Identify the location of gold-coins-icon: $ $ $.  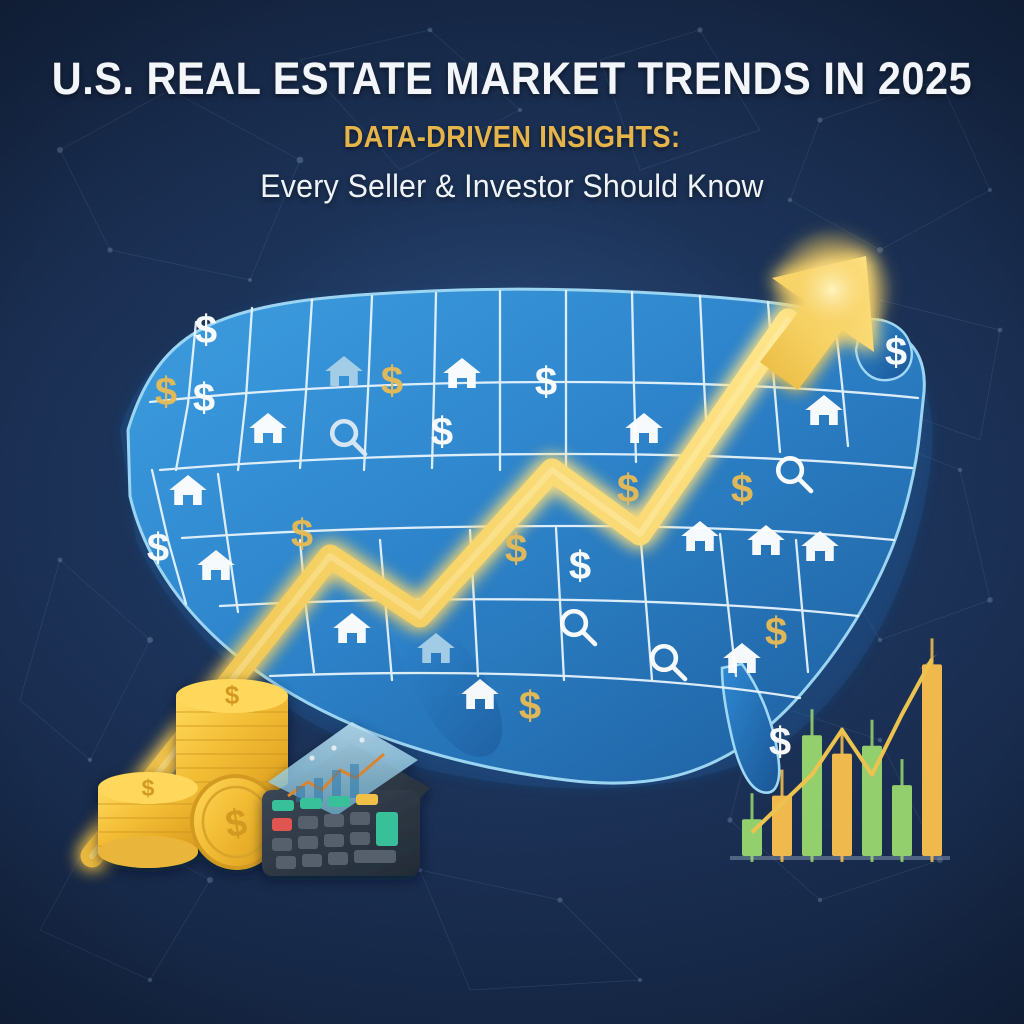
(193, 774).